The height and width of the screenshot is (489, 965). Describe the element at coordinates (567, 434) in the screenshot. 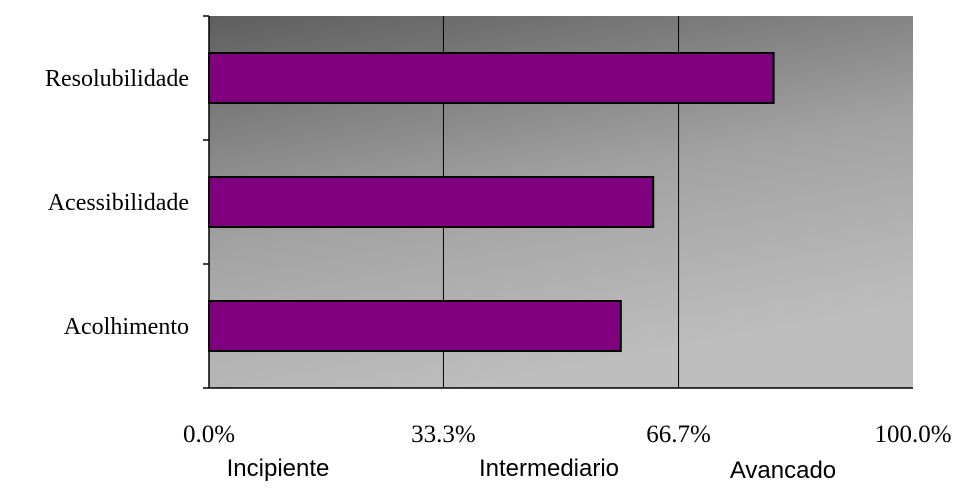

I see `x-tick-labels: 0.0% 33.3% 66.7% 100.0%` at that location.